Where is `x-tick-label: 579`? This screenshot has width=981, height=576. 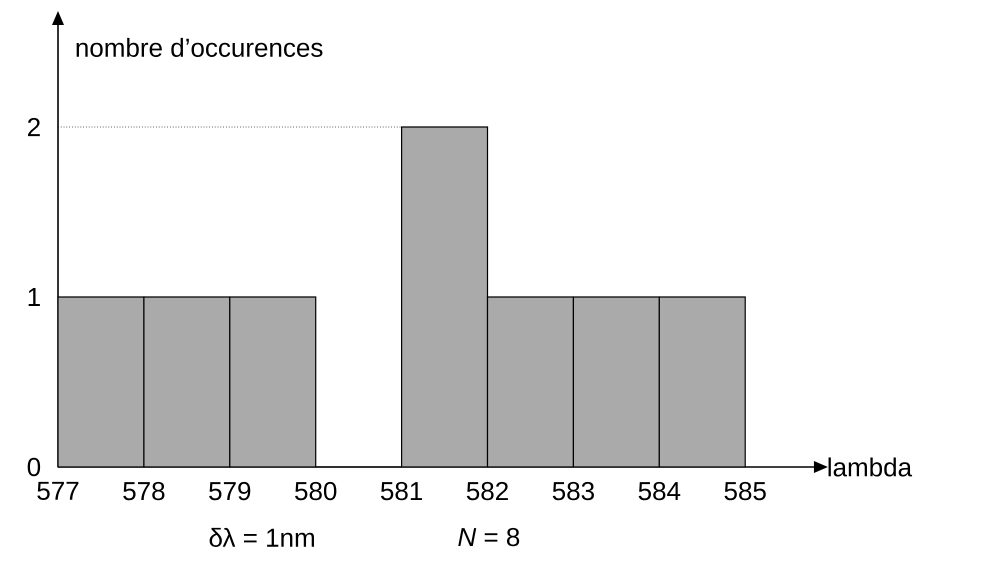 x-tick-label: 579 is located at coordinates (229, 491).